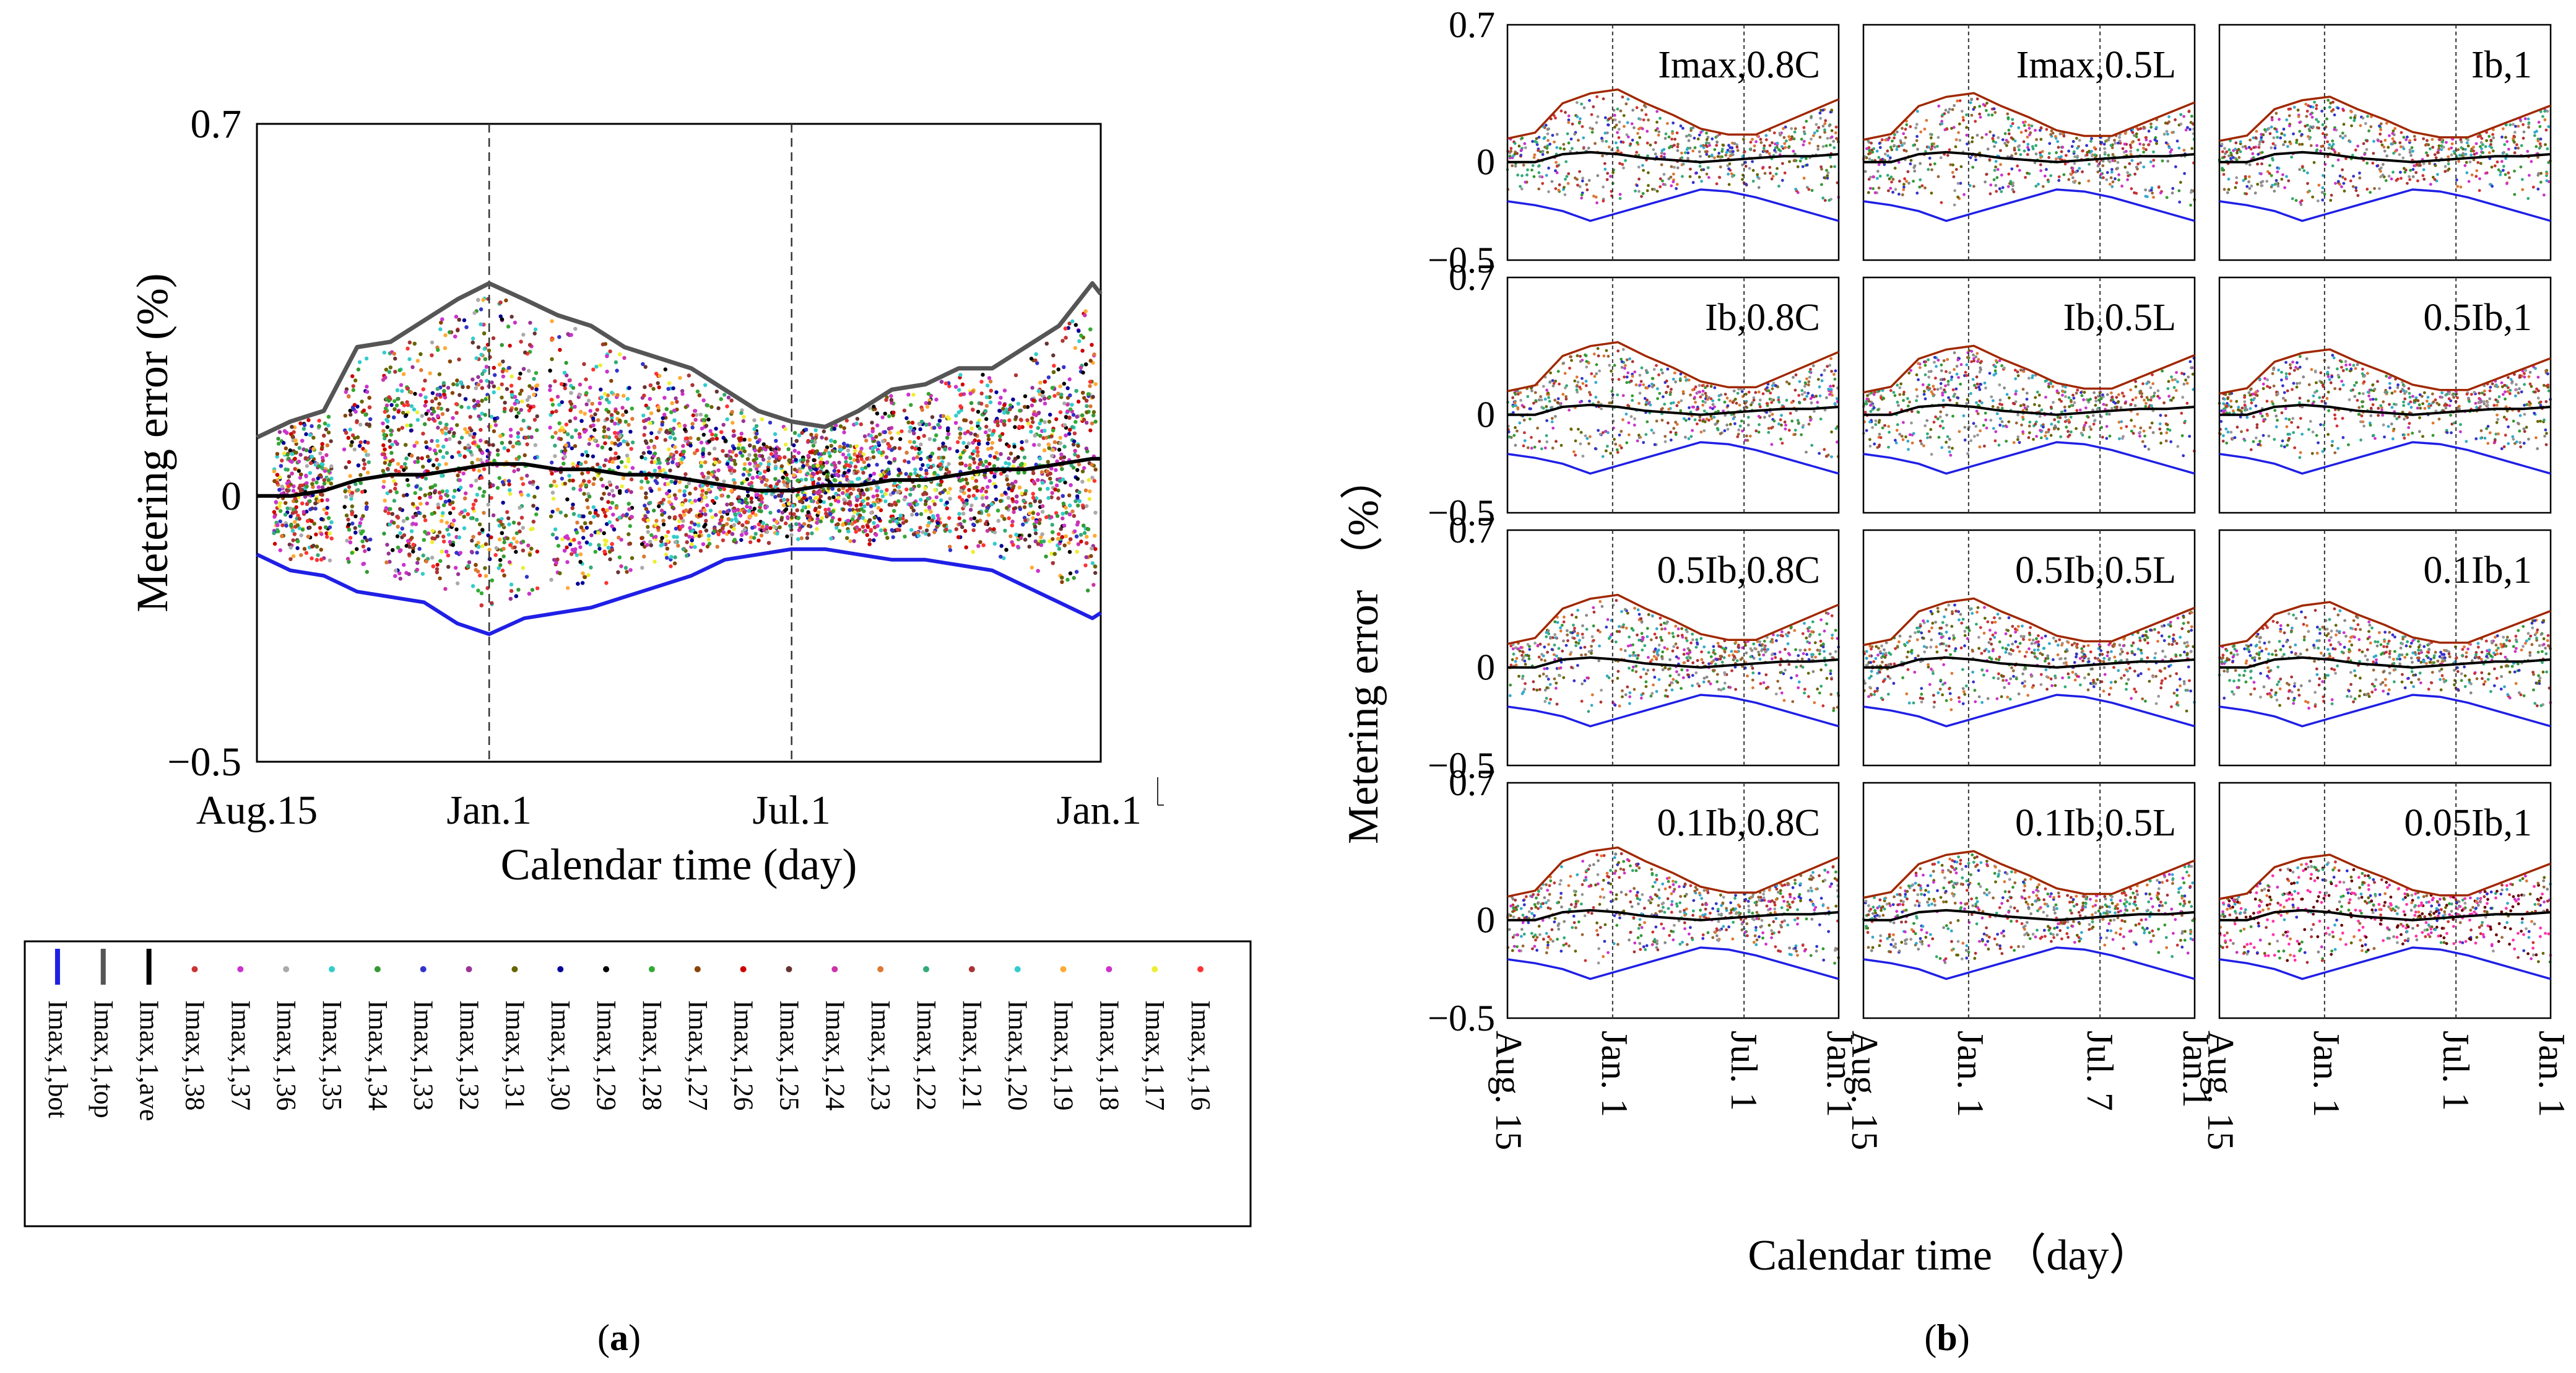 This screenshot has height=1373, width=2576. I want to click on legend-label-15: Imax,1,26, so click(744, 1055).